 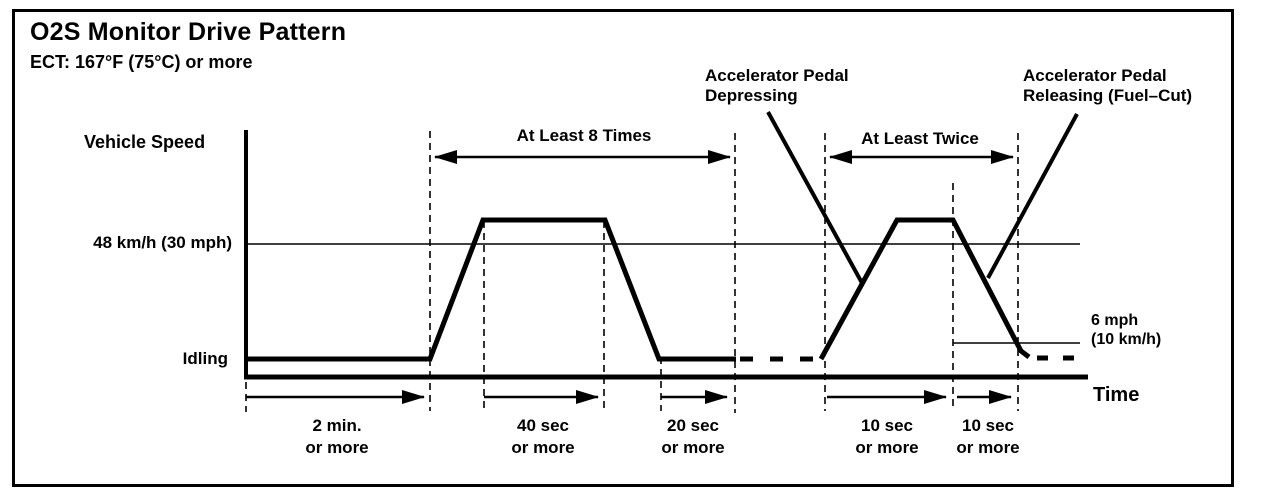 What do you see at coordinates (693, 447) in the screenshot?
I see `duration-20sec-qualifier: or more` at bounding box center [693, 447].